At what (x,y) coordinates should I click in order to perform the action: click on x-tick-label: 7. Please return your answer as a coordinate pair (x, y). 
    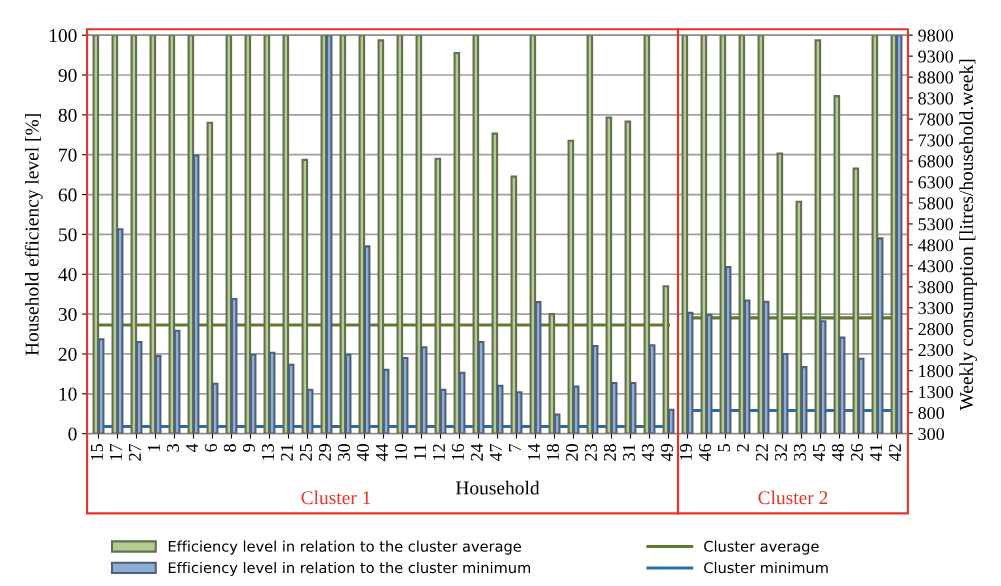
    Looking at the image, I should click on (515, 447).